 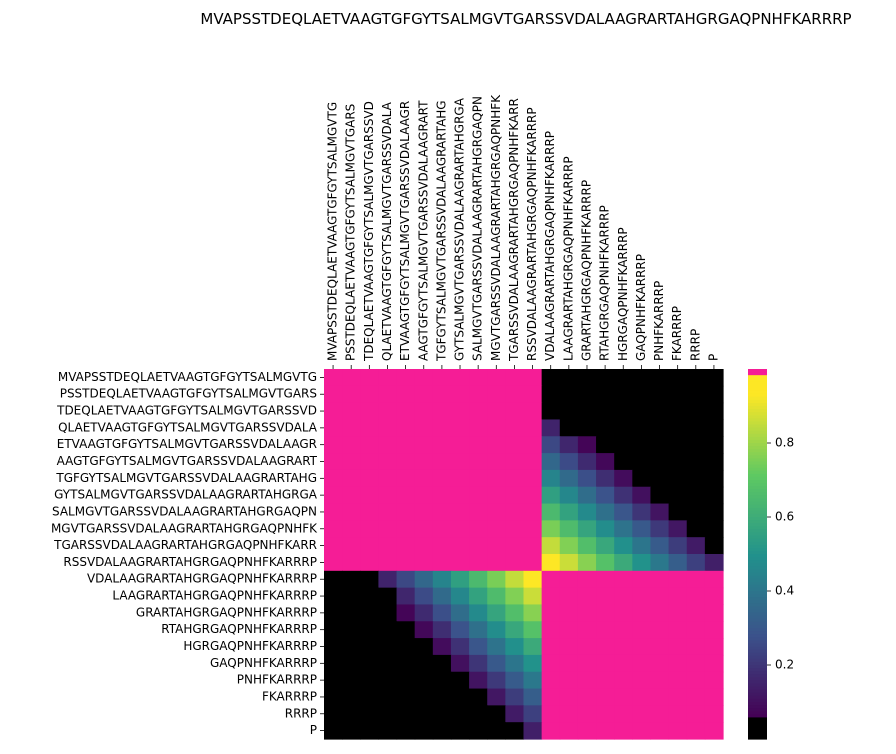 I want to click on colorbar-tick-label: 0.6, so click(x=784, y=517).